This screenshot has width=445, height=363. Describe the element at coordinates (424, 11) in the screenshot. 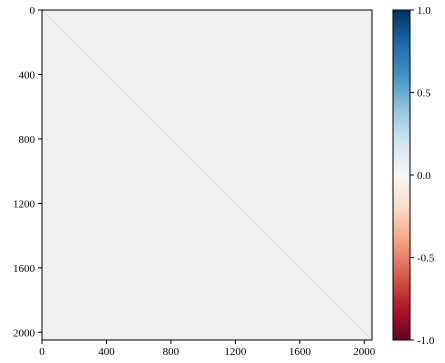

I see `colorbar-tick-label: 1.0` at that location.